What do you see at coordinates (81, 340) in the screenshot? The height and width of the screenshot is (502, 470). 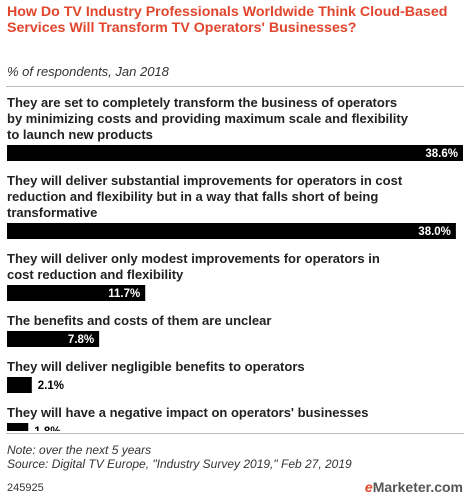 I see `value-label: 7.8%` at bounding box center [81, 340].